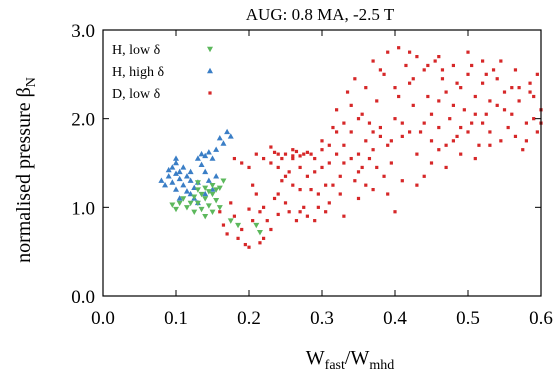  Describe the element at coordinates (249, 318) in the screenshot. I see `x-tick-label: 0.2` at that location.